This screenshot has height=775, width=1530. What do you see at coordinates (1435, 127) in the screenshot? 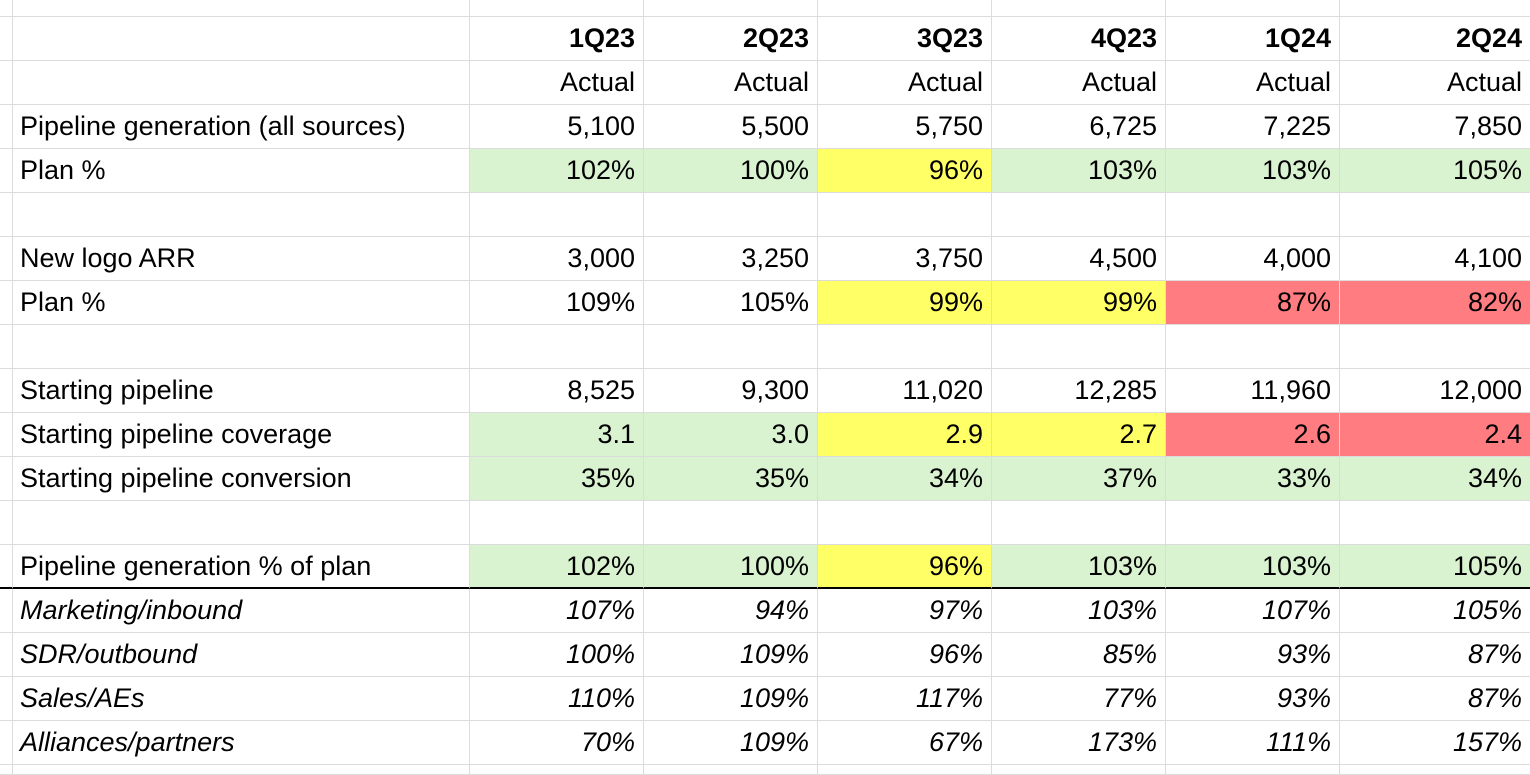
I see `value-cell: 7,850` at bounding box center [1435, 127].